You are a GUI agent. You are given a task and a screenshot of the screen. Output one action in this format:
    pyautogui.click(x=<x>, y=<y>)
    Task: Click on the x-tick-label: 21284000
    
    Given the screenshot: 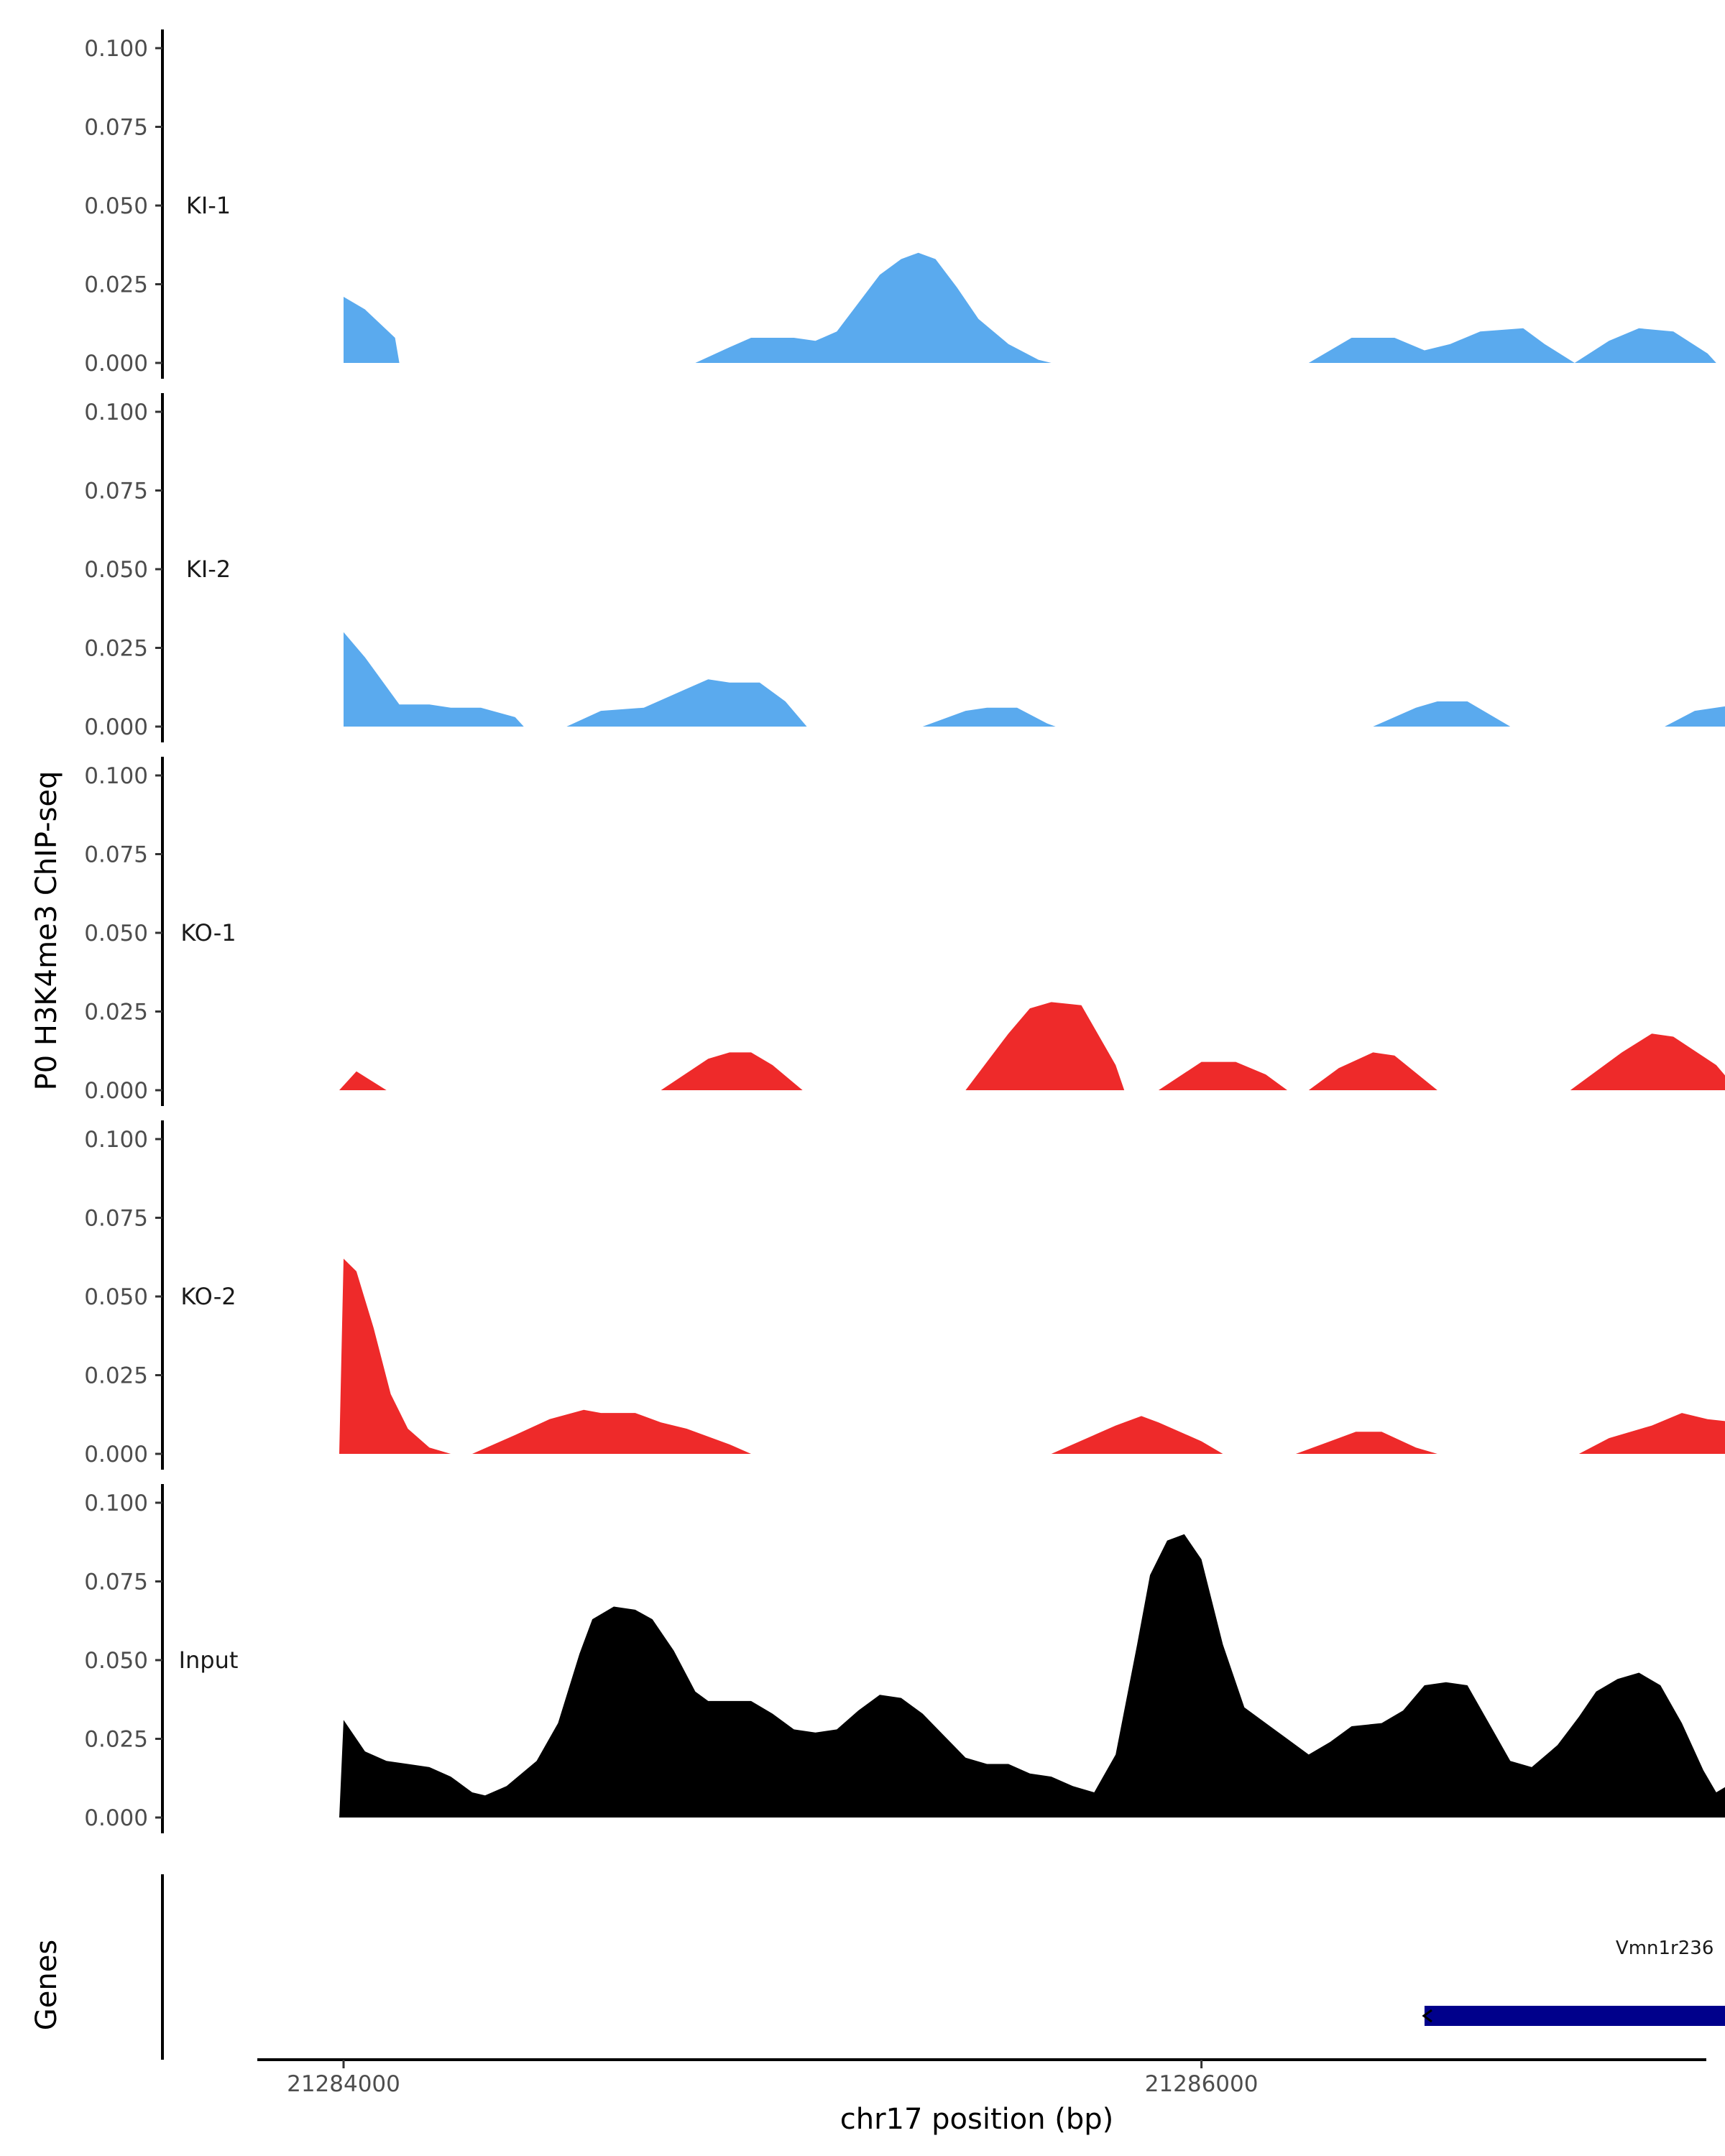 What is the action you would take?
    pyautogui.click(x=343, y=2084)
    